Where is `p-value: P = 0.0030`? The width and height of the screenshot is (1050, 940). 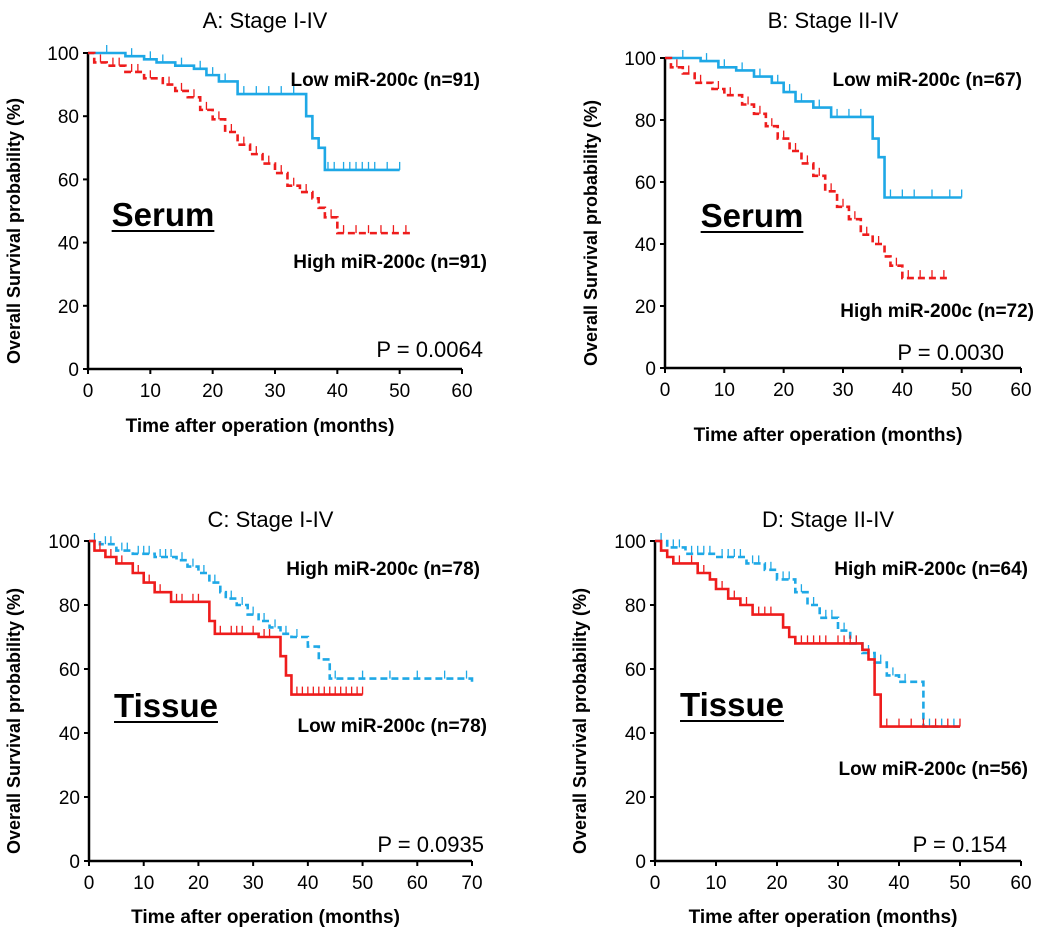 p-value: P = 0.0030 is located at coordinates (950, 352).